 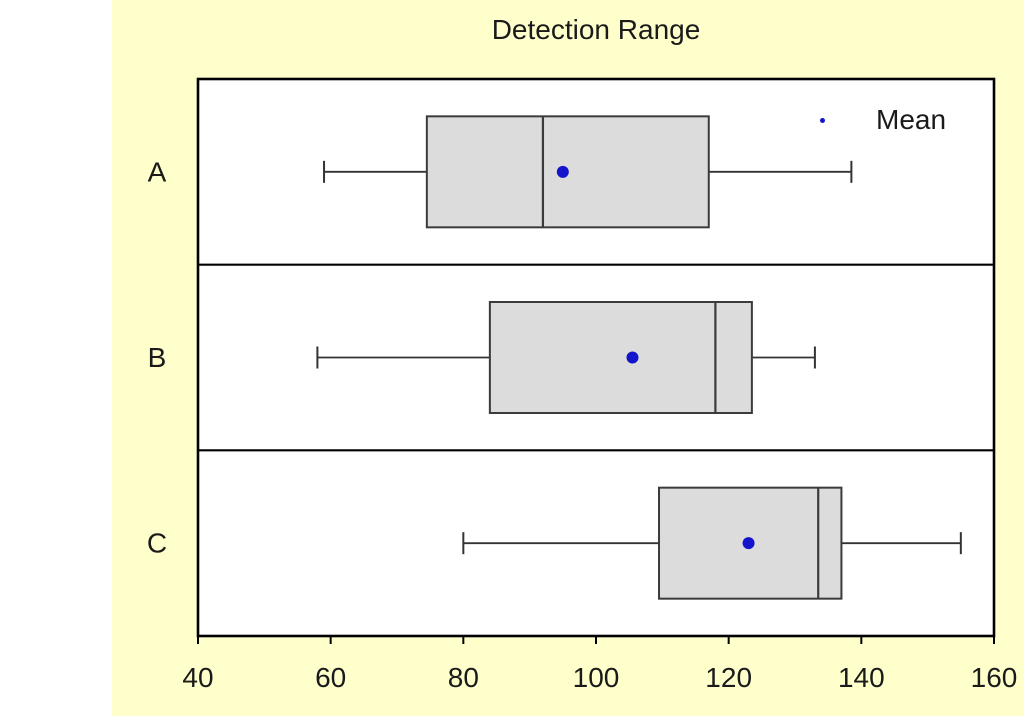 What do you see at coordinates (620, 357) in the screenshot?
I see `box-B` at bounding box center [620, 357].